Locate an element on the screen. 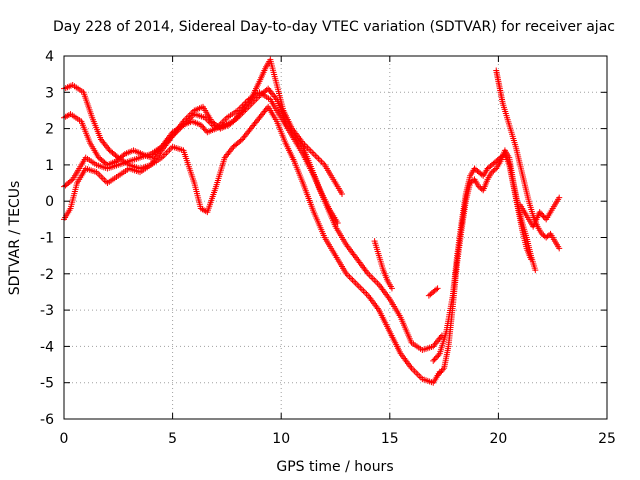 Image resolution: width=640 pixels, height=480 pixels. y-tick-label: -1 is located at coordinates (47, 239).